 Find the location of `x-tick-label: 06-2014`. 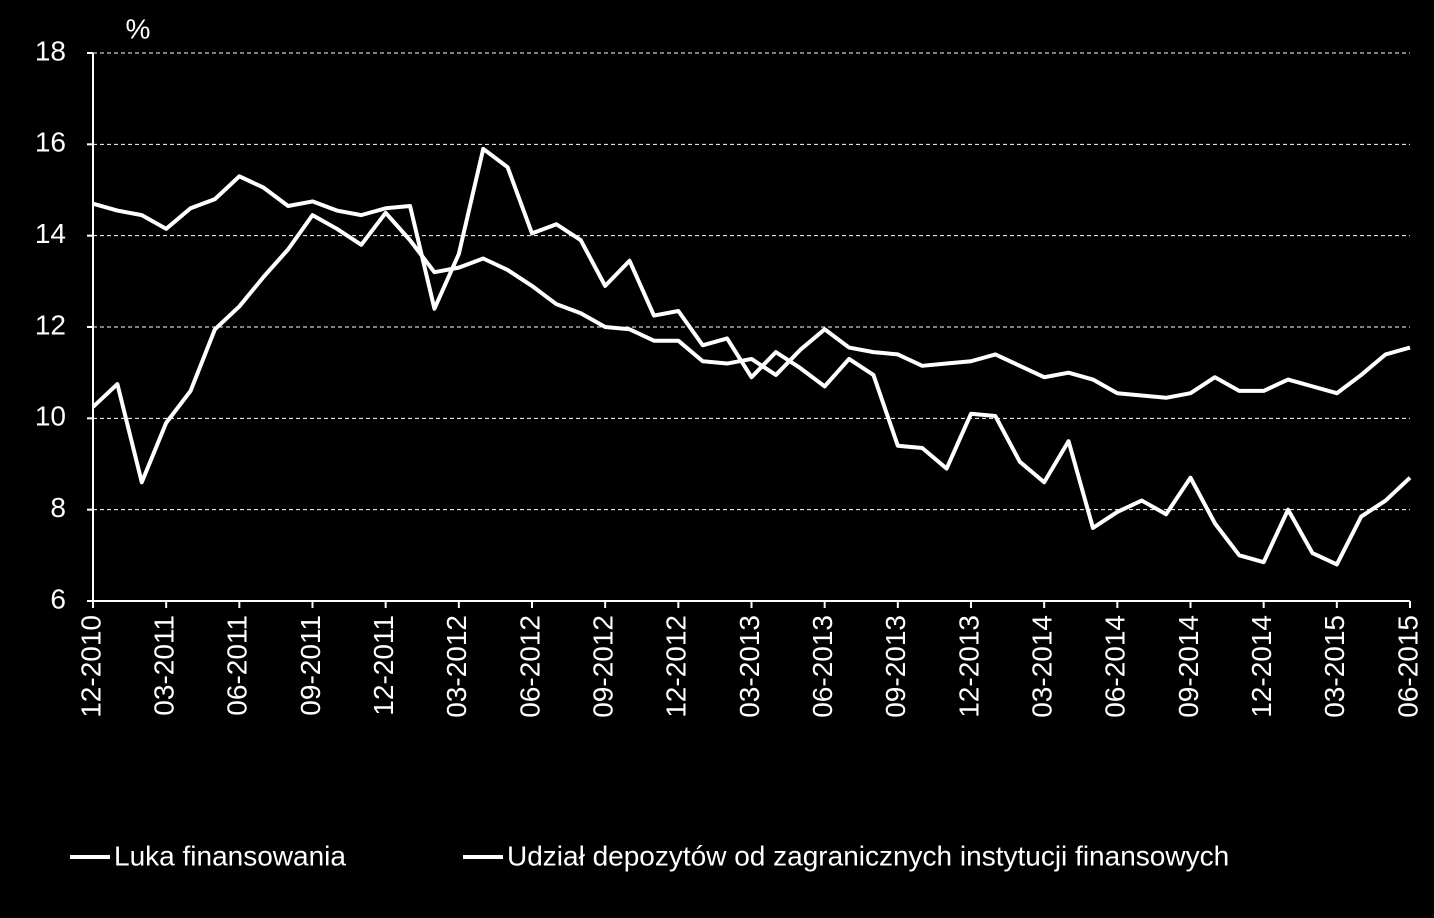

x-tick-label: 06-2014 is located at coordinates (1115, 666).